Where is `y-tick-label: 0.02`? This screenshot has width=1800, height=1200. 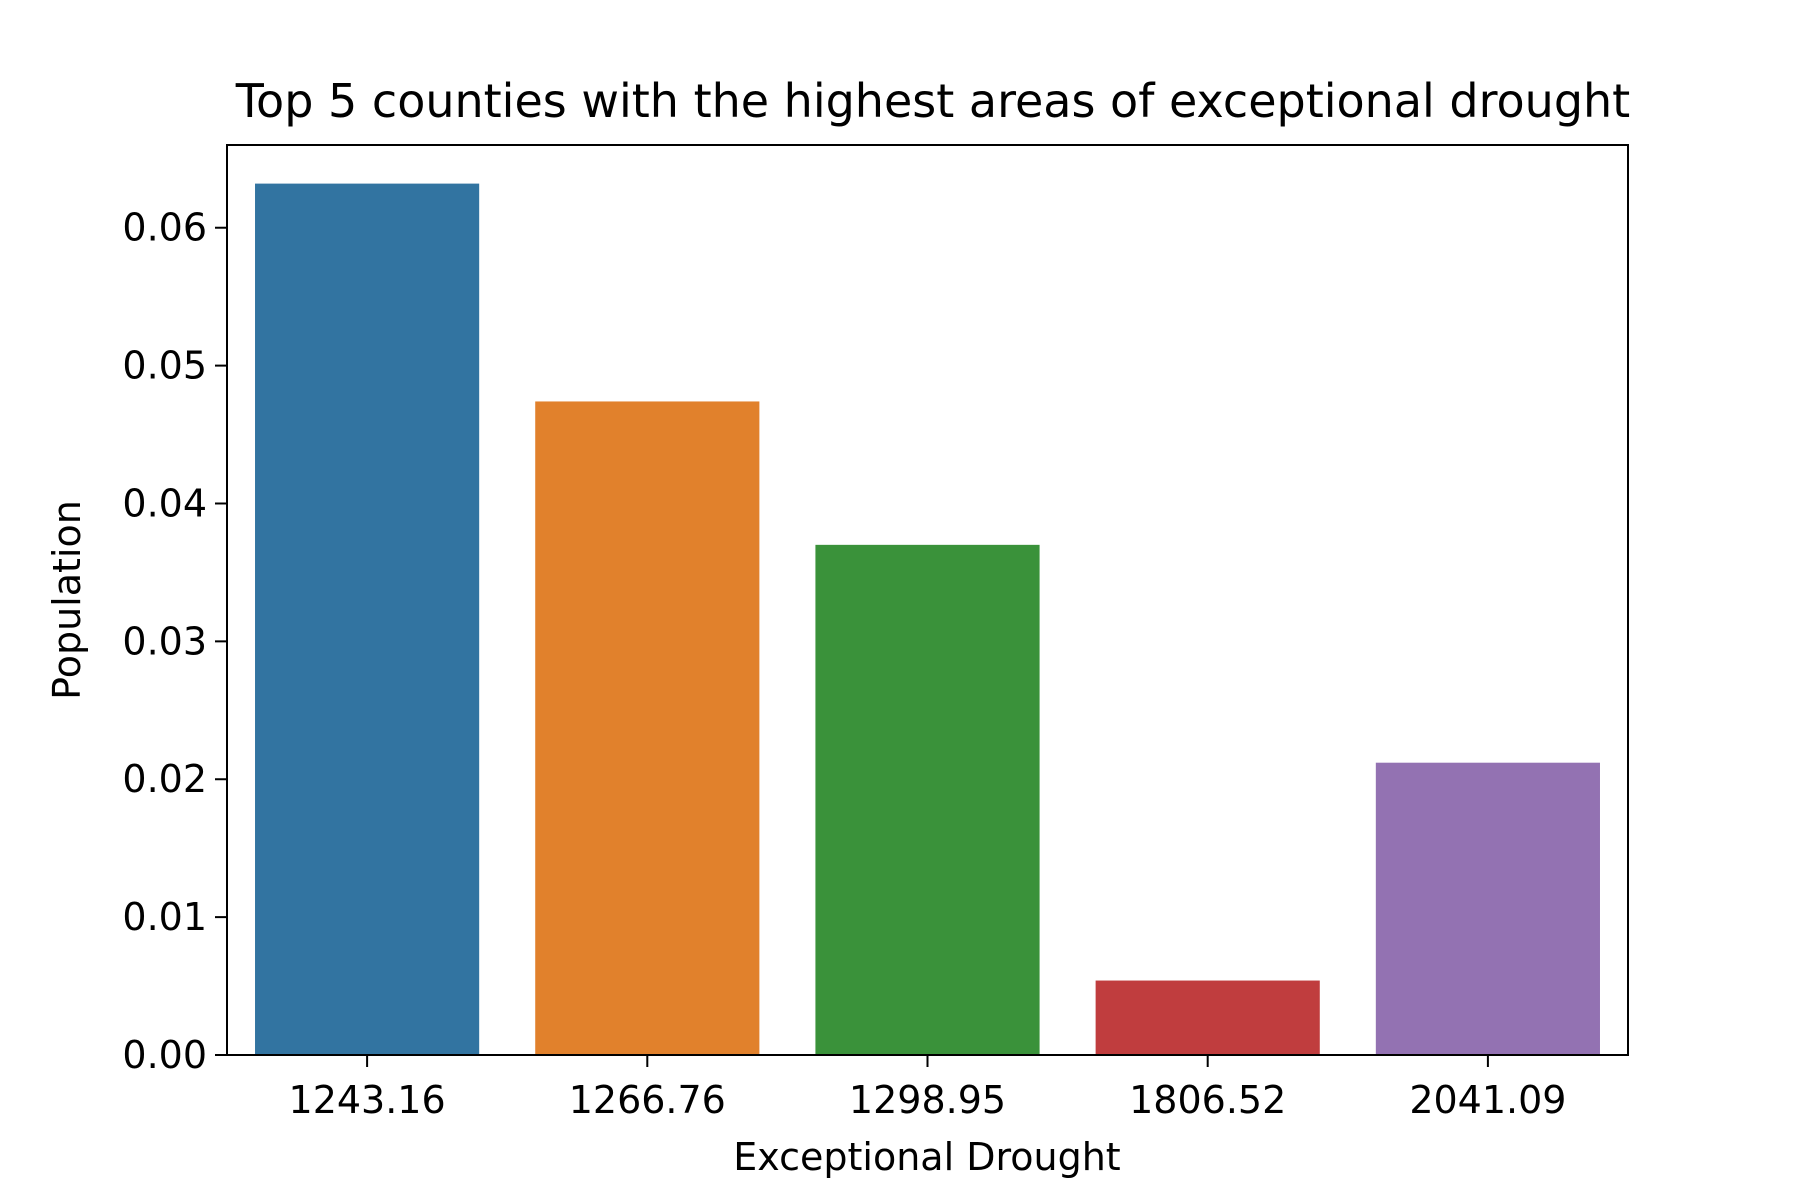 y-tick-label: 0.02 is located at coordinates (164, 779).